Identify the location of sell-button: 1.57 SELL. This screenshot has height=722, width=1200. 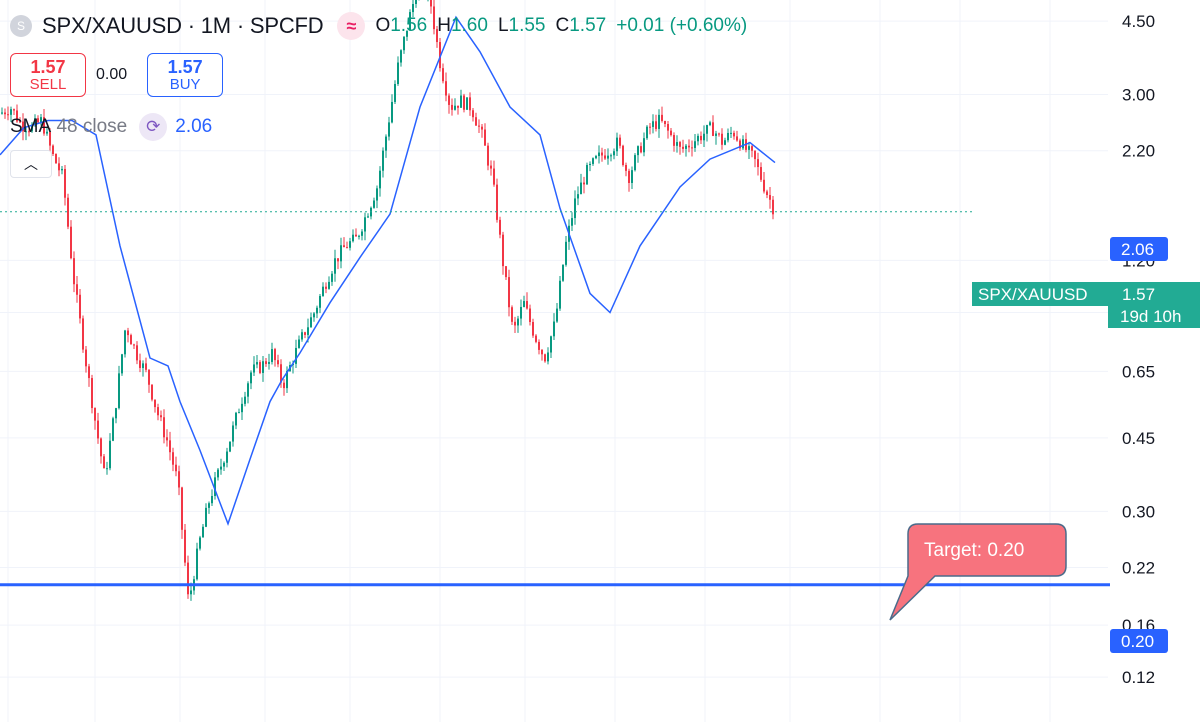
(48, 75).